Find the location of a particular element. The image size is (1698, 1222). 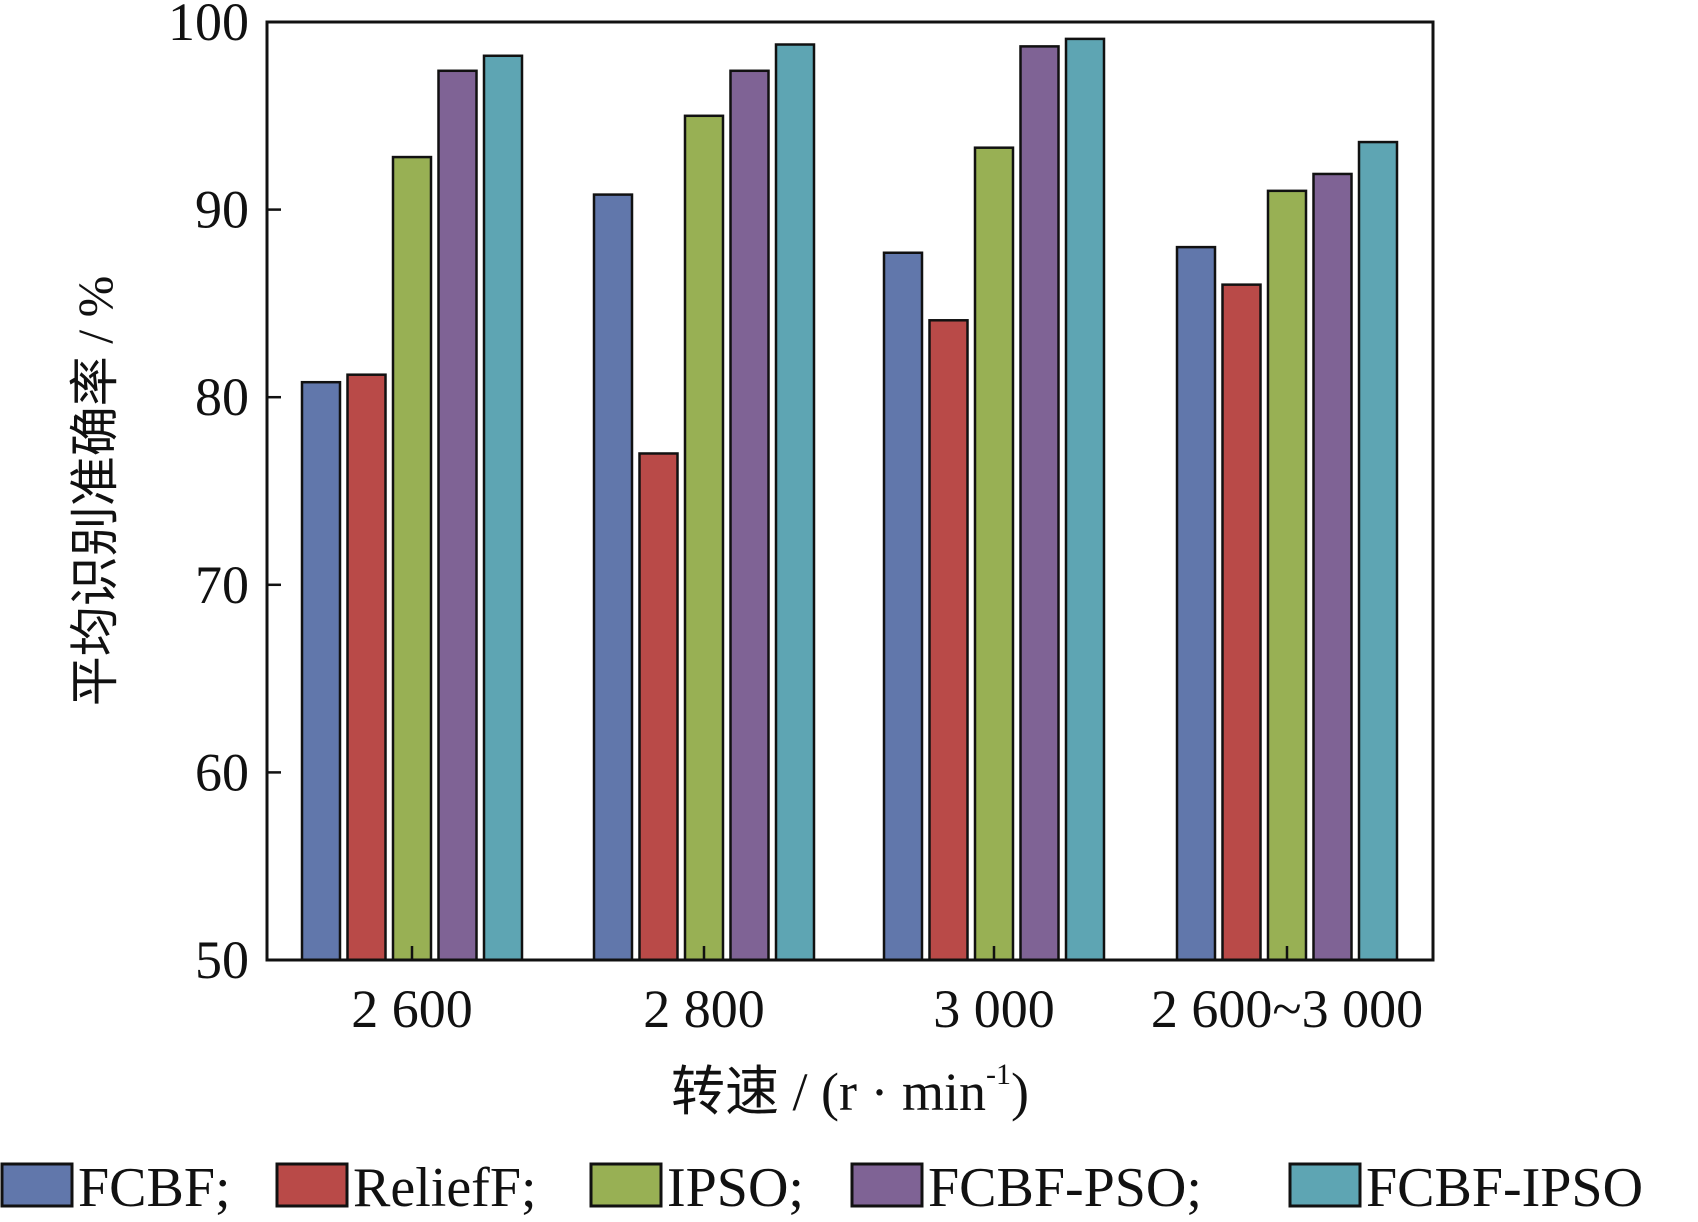

y-tick-label: 50 is located at coordinates (222, 960).